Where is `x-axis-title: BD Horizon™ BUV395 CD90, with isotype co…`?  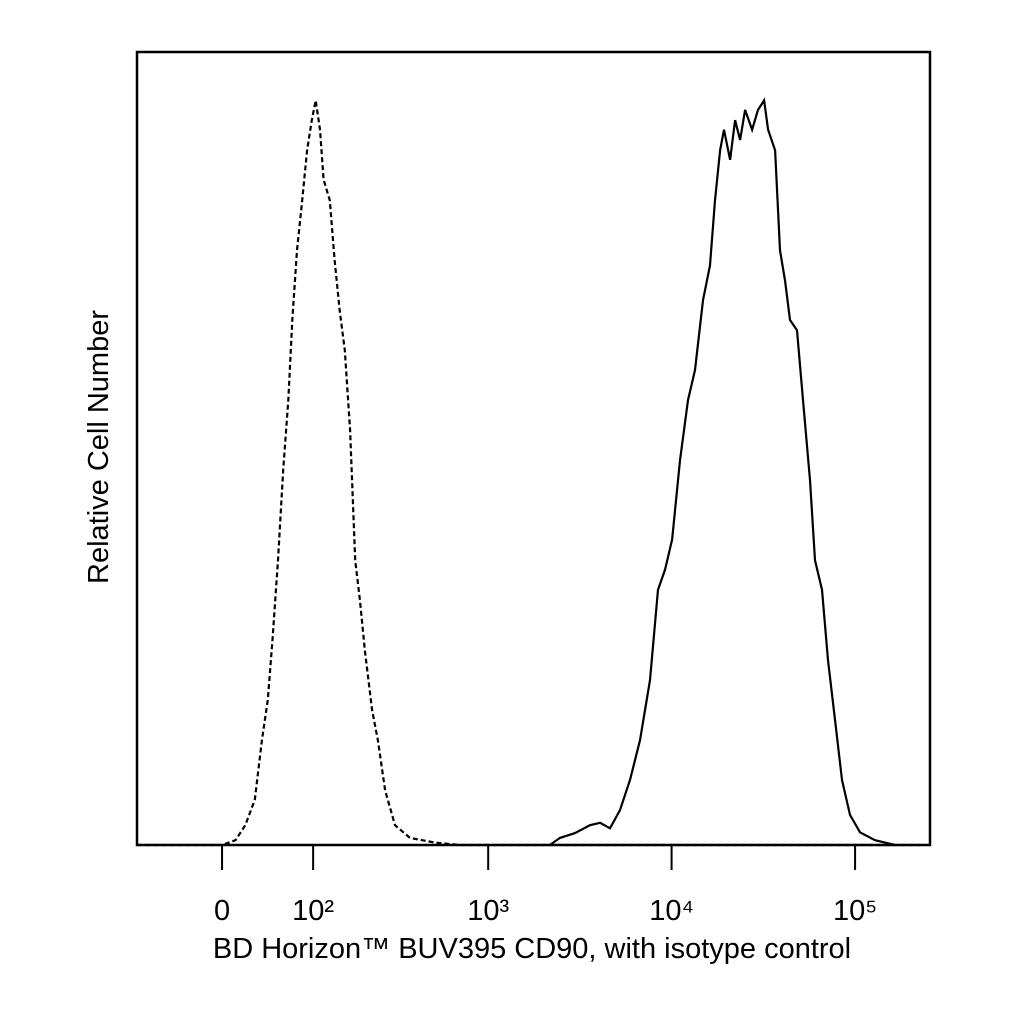 x-axis-title: BD Horizon™ BUV395 CD90, with isotype co… is located at coordinates (532, 949).